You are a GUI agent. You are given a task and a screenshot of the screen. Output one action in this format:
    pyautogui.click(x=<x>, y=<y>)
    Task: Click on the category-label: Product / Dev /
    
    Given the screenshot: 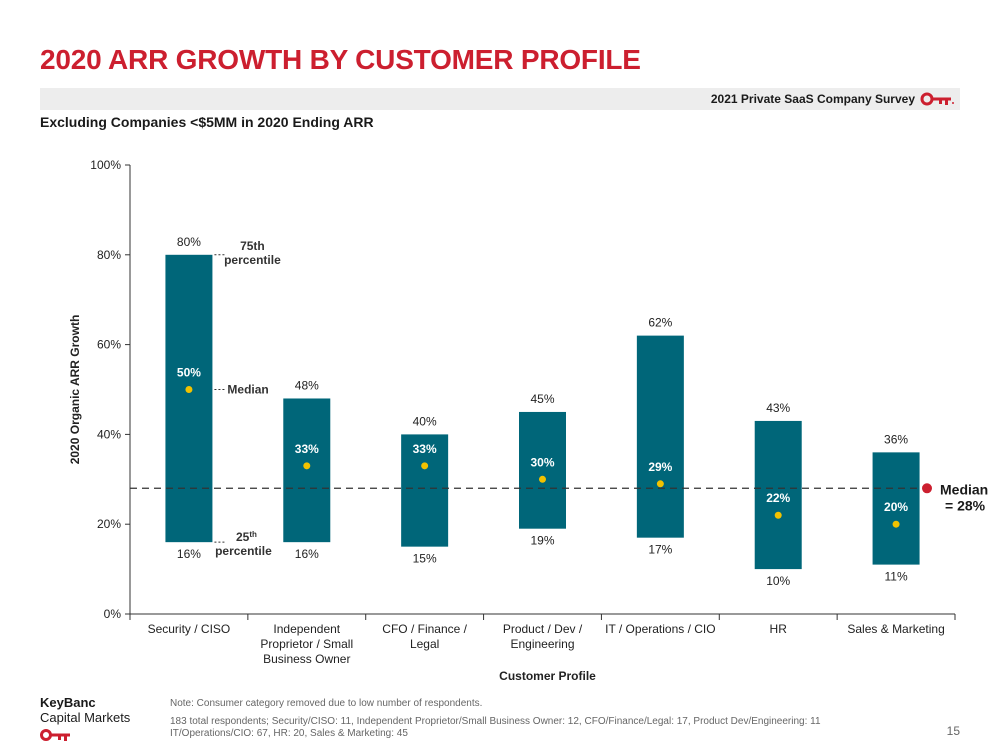 What is the action you would take?
    pyautogui.click(x=543, y=629)
    